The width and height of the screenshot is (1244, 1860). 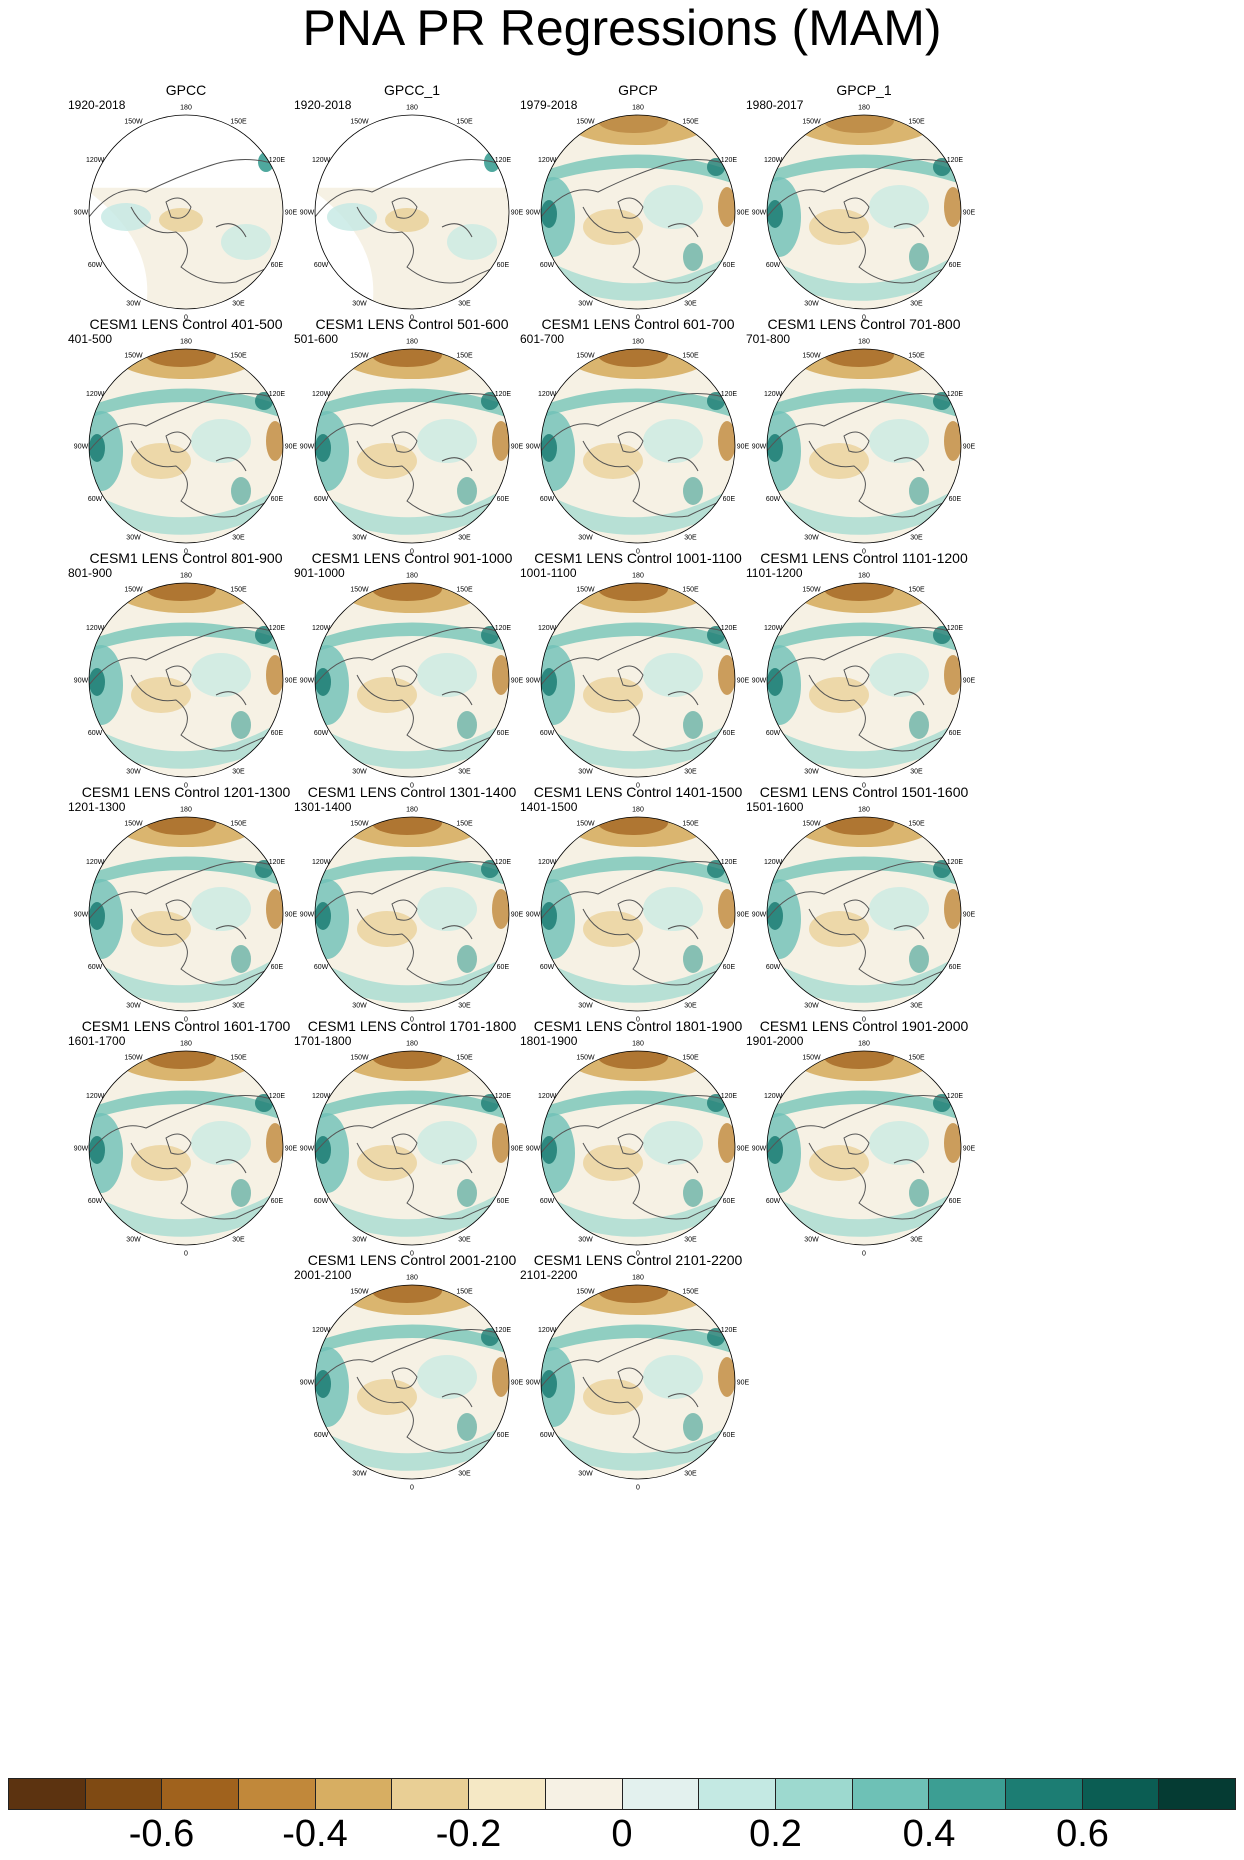 I want to click on panel-period: 1979-2018, so click(x=549, y=105).